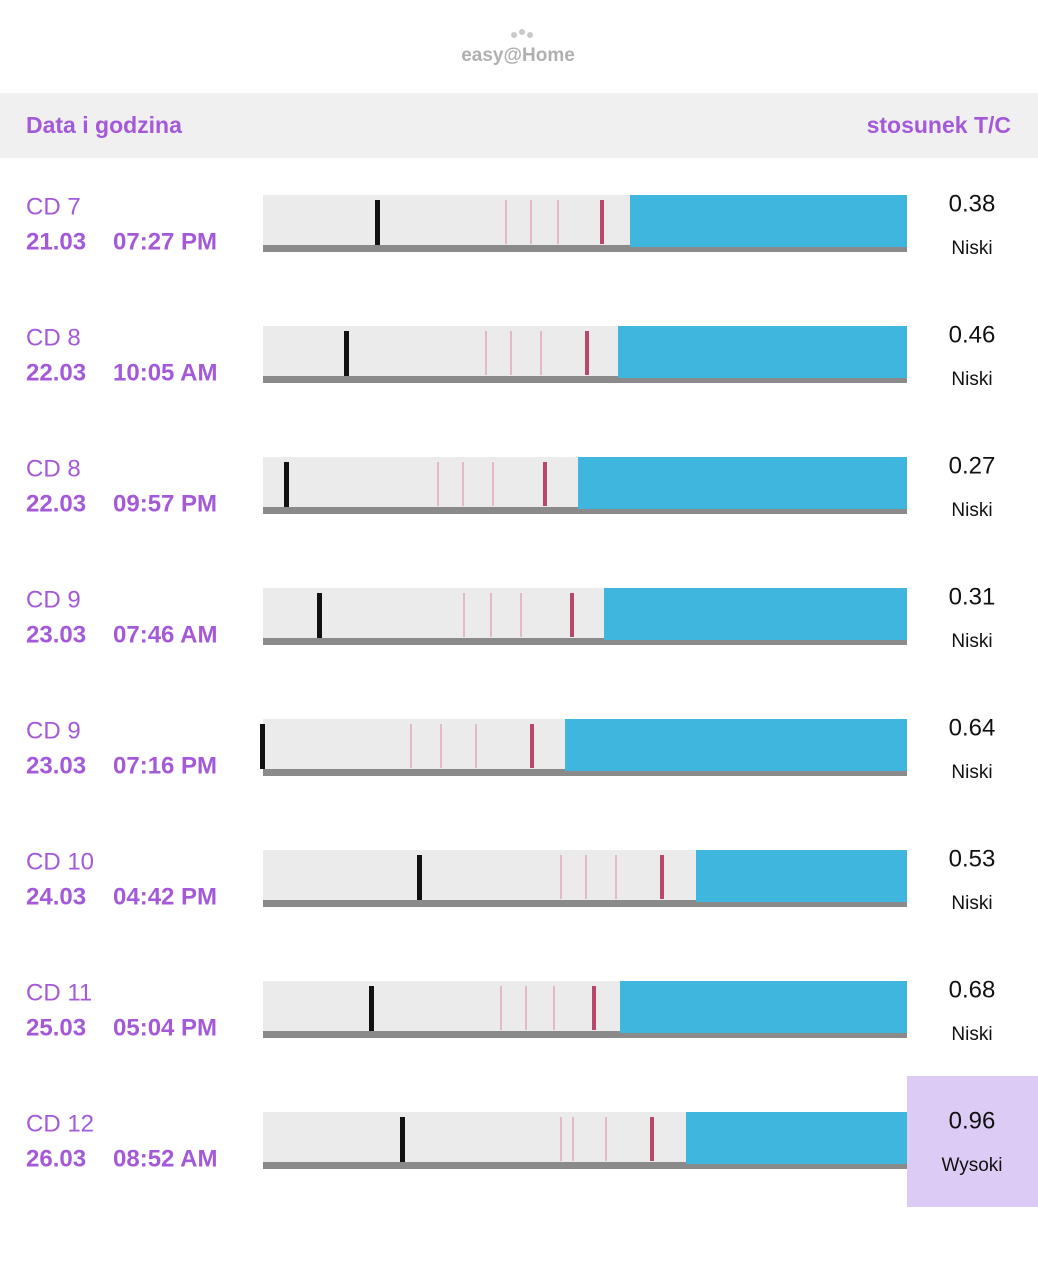 The height and width of the screenshot is (1272, 1038). I want to click on ratio: 0.53, so click(972, 858).